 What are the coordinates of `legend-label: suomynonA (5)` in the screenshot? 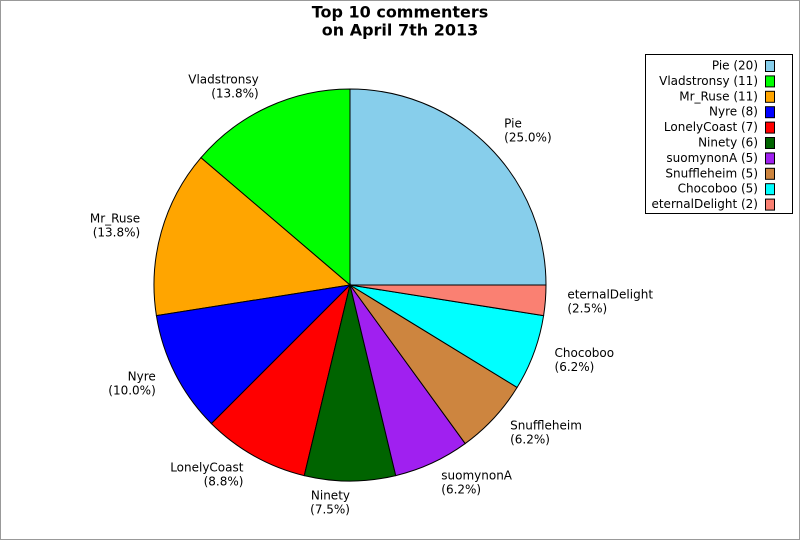 It's located at (712, 158).